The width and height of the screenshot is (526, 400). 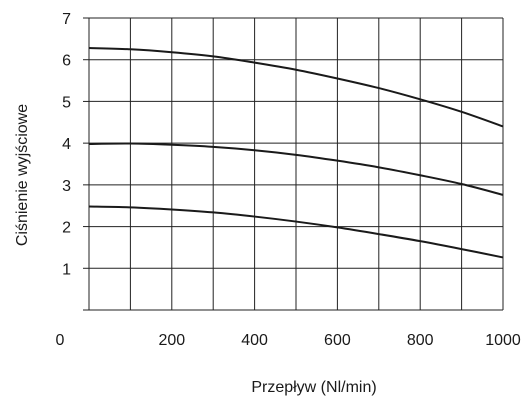 I want to click on x-tick-label: 400, so click(x=254, y=340).